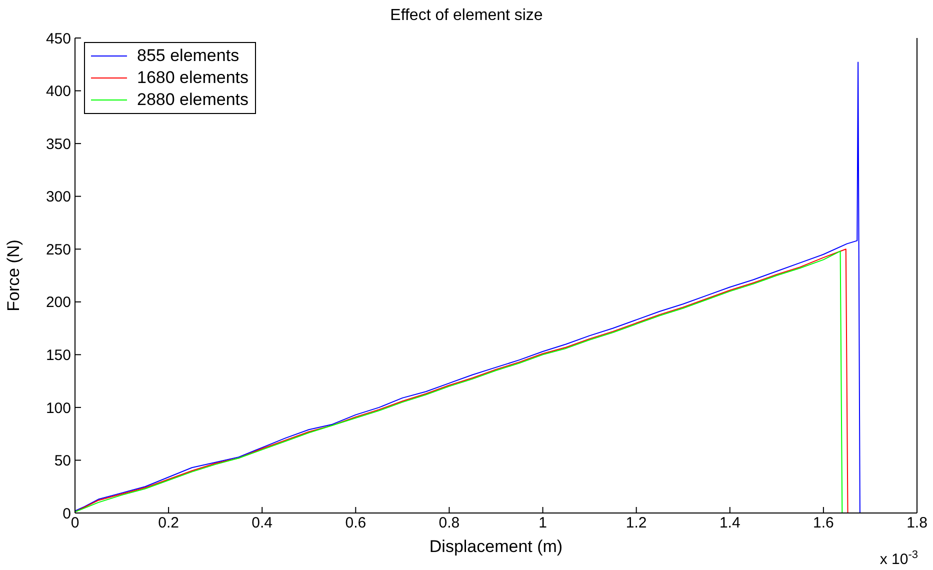  Describe the element at coordinates (466, 15) in the screenshot. I see `chart-title: Effect of element size` at that location.